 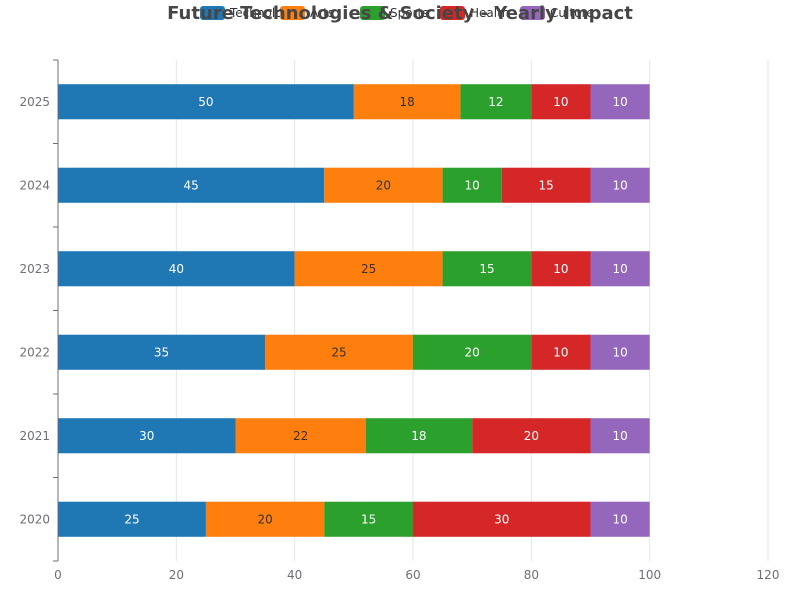 I want to click on y-tick-label-2024: 2024, so click(x=34, y=185).